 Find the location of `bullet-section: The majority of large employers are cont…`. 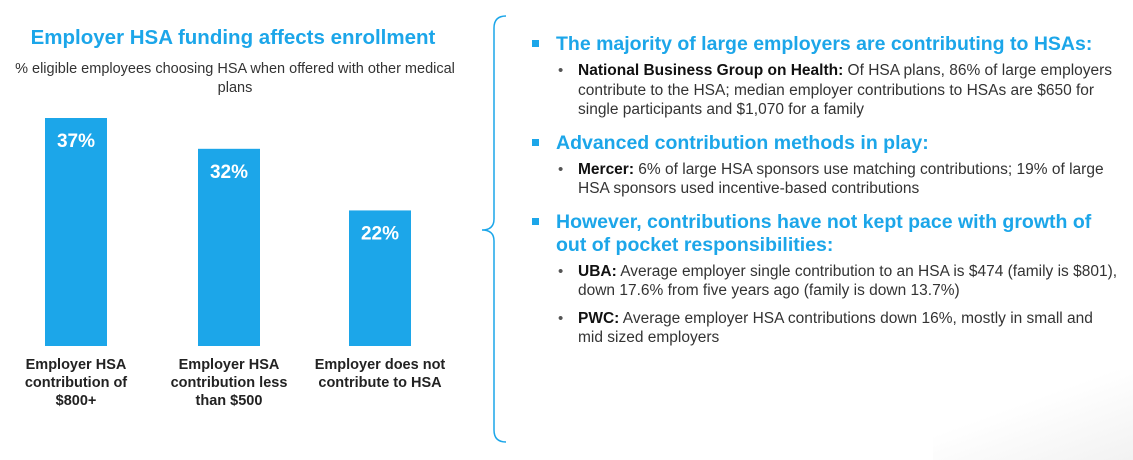

bullet-section: The majority of large employers are cont… is located at coordinates (825, 76).